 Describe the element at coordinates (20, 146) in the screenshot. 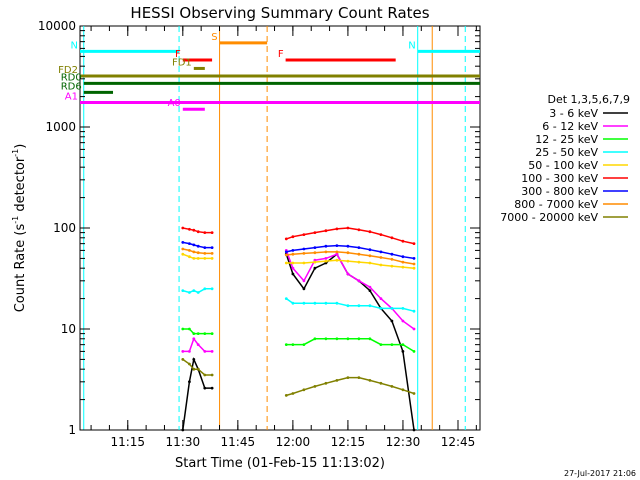

I see `y-axis-label-end: )` at that location.